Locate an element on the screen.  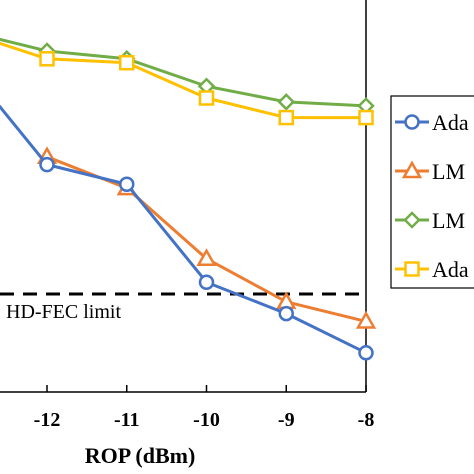
legend-label-0: Ada is located at coordinates (450, 122).